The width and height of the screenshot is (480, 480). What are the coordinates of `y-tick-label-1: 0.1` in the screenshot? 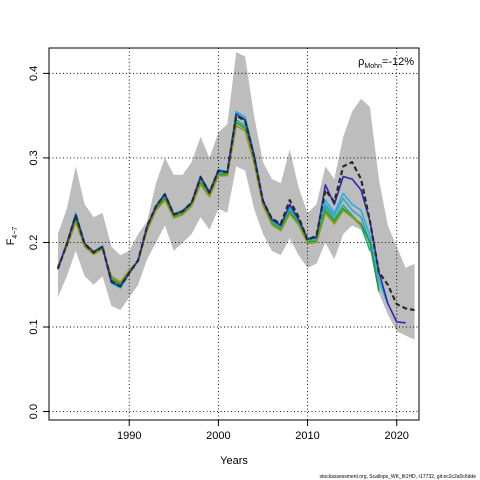 It's located at (34, 326).